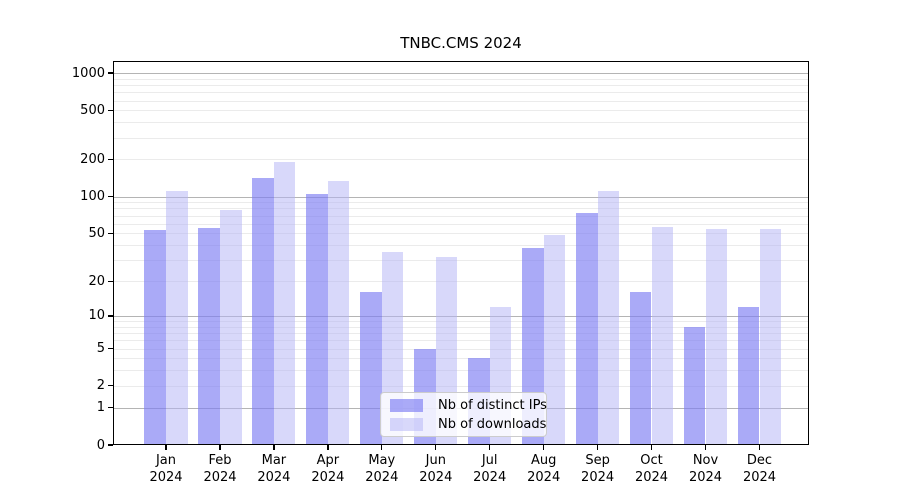 This screenshot has width=900, height=500. What do you see at coordinates (662, 336) in the screenshot?
I see `bar-downloads-oct` at bounding box center [662, 336].